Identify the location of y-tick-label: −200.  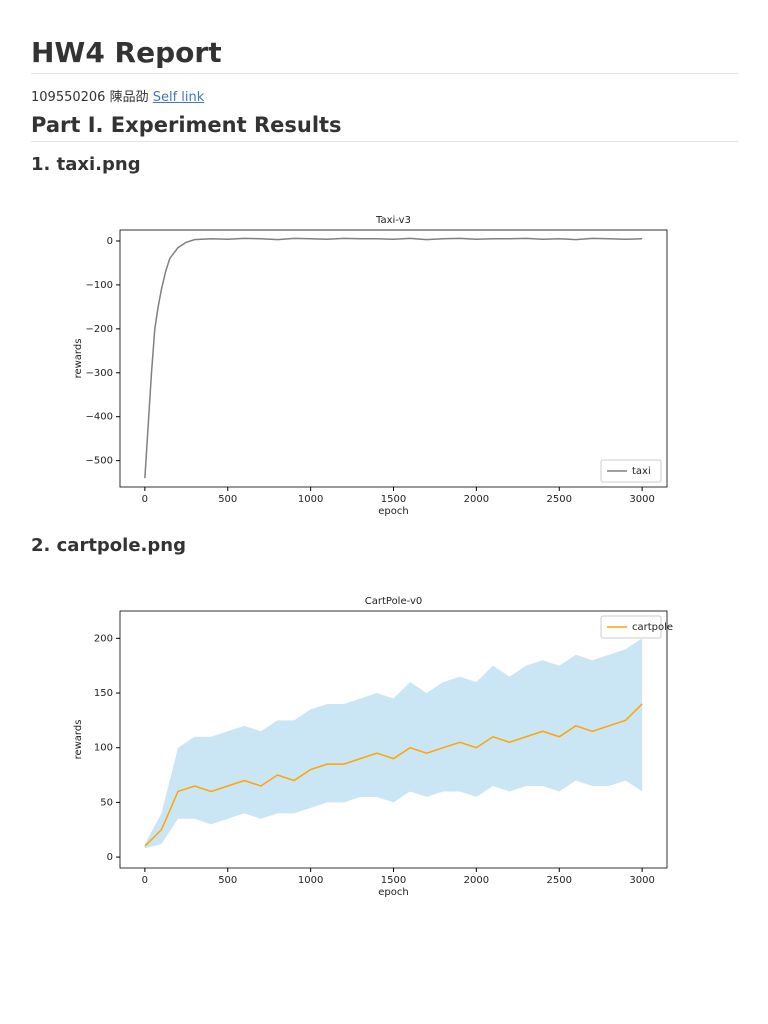
(99, 329).